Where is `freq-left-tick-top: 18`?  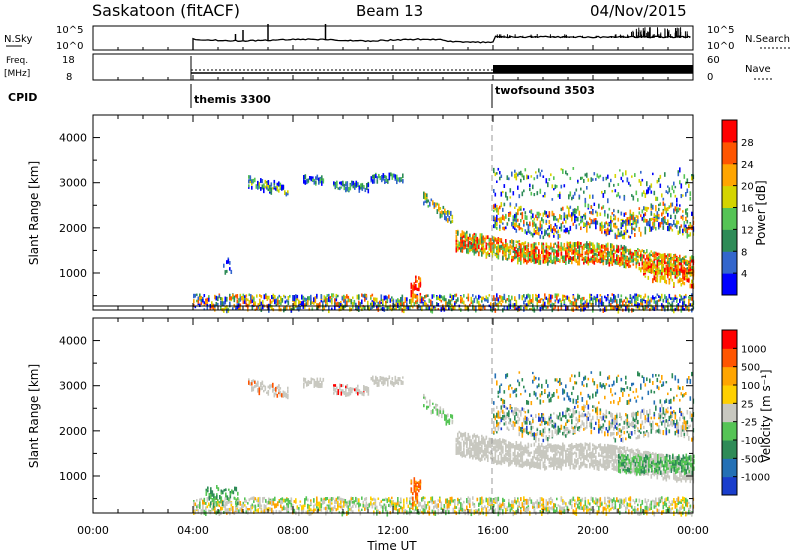 freq-left-tick-top: 18 is located at coordinates (68, 60).